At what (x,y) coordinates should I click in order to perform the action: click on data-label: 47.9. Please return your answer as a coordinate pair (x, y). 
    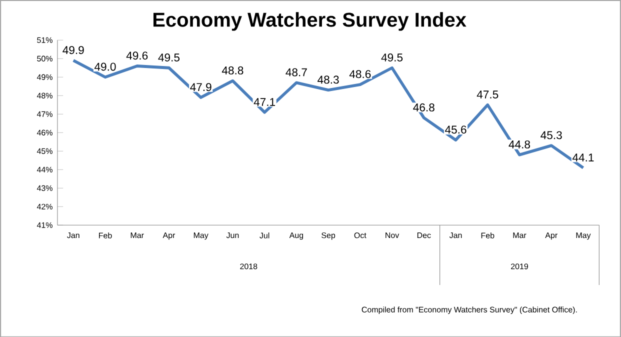
    Looking at the image, I should click on (201, 86).